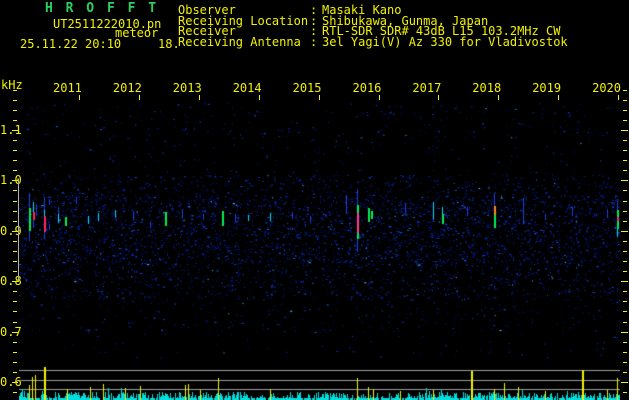  I want to click on info-label: Receiving Location, so click(243, 20).